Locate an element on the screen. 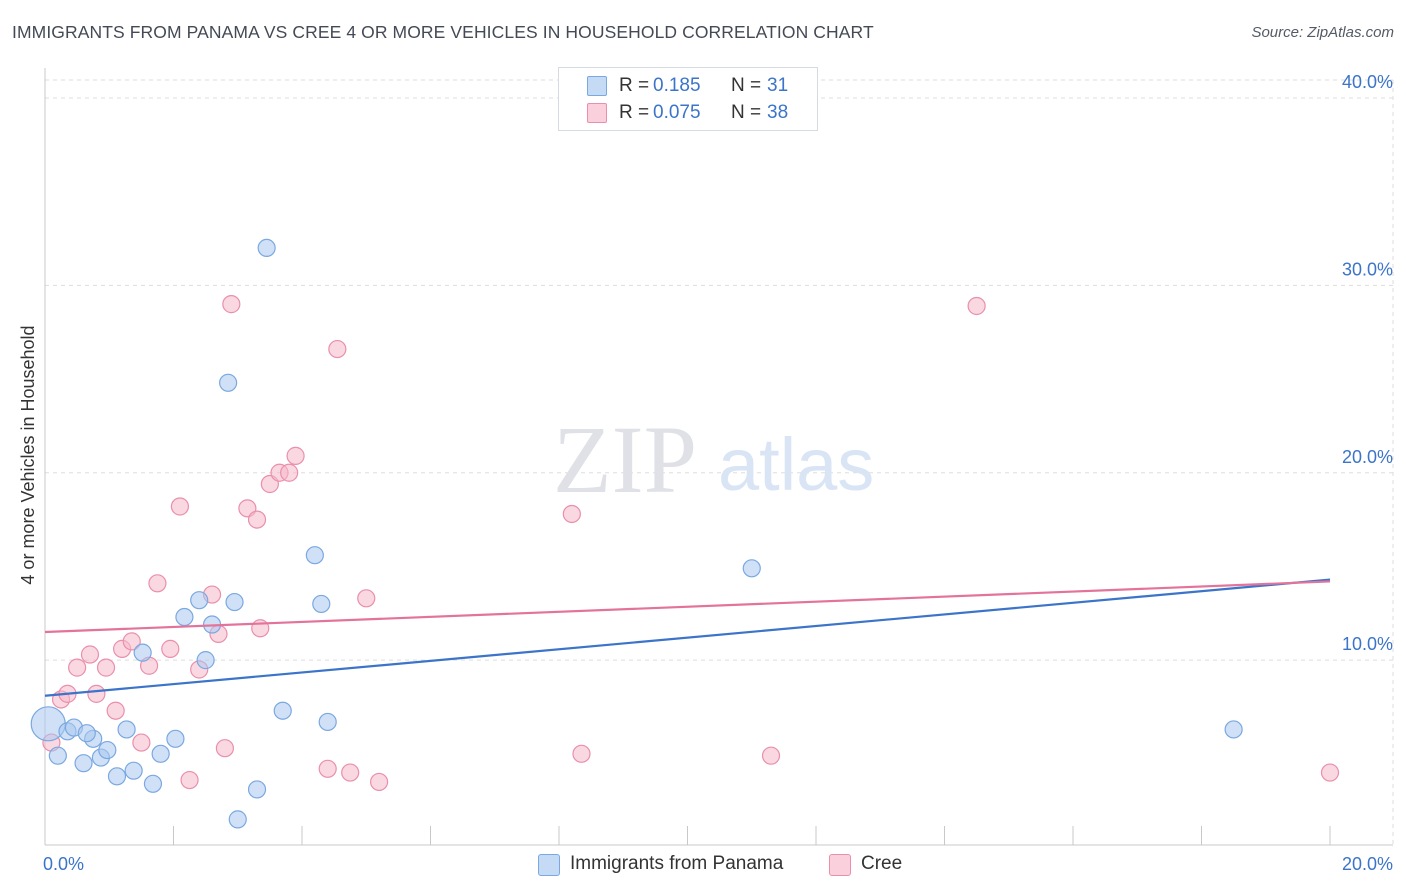  cree-trend-line is located at coordinates (687, 607).